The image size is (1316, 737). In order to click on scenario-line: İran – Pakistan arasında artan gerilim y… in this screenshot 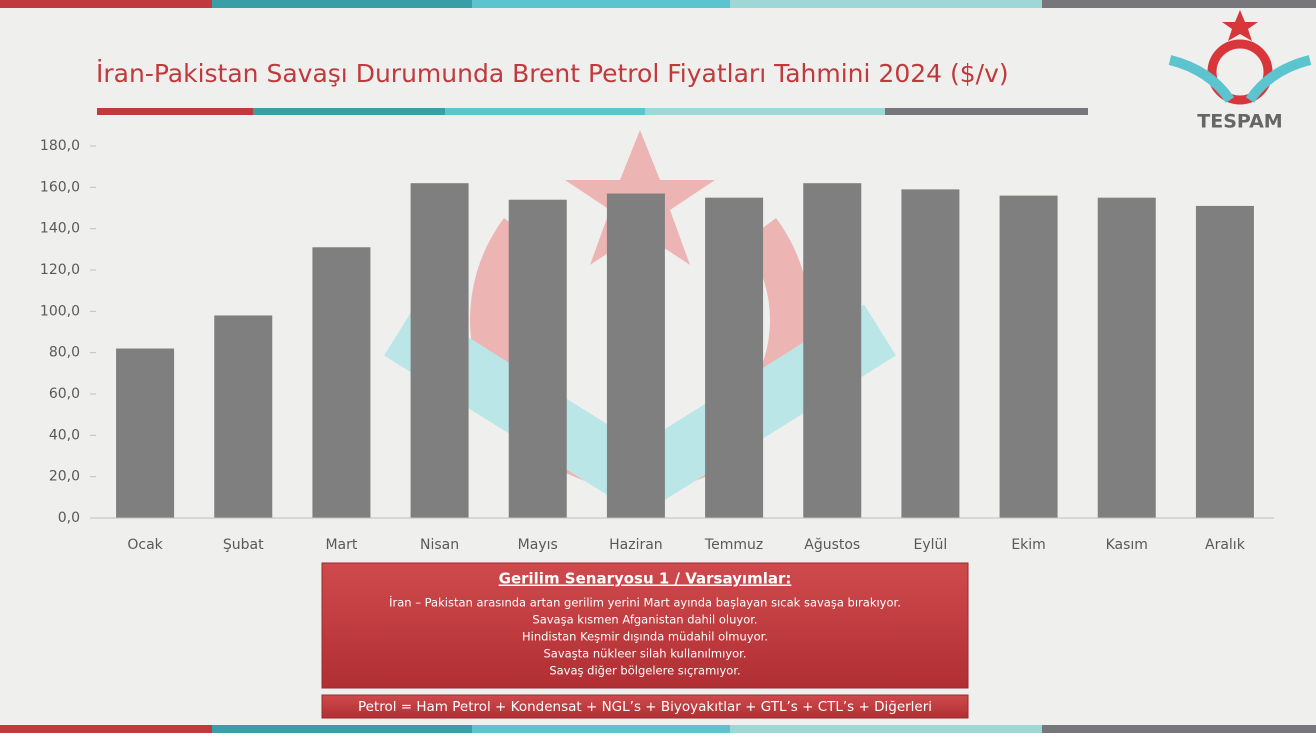, I will do `click(645, 602)`.